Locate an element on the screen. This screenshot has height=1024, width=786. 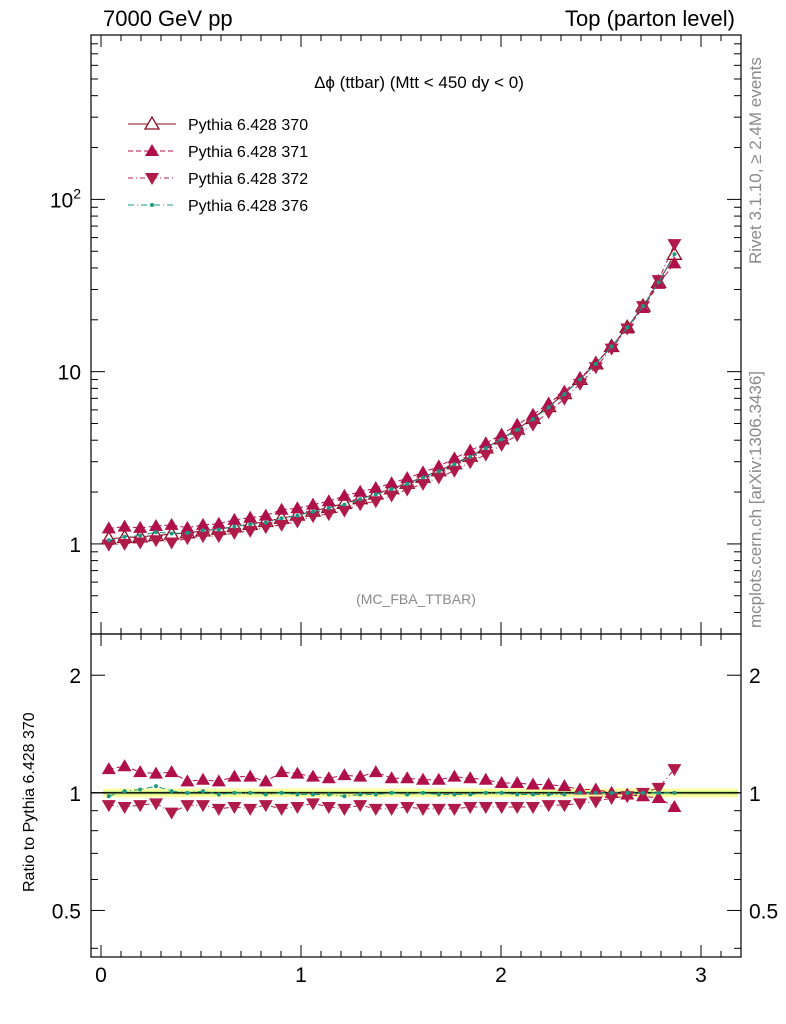
legend-marker is located at coordinates (152, 205).